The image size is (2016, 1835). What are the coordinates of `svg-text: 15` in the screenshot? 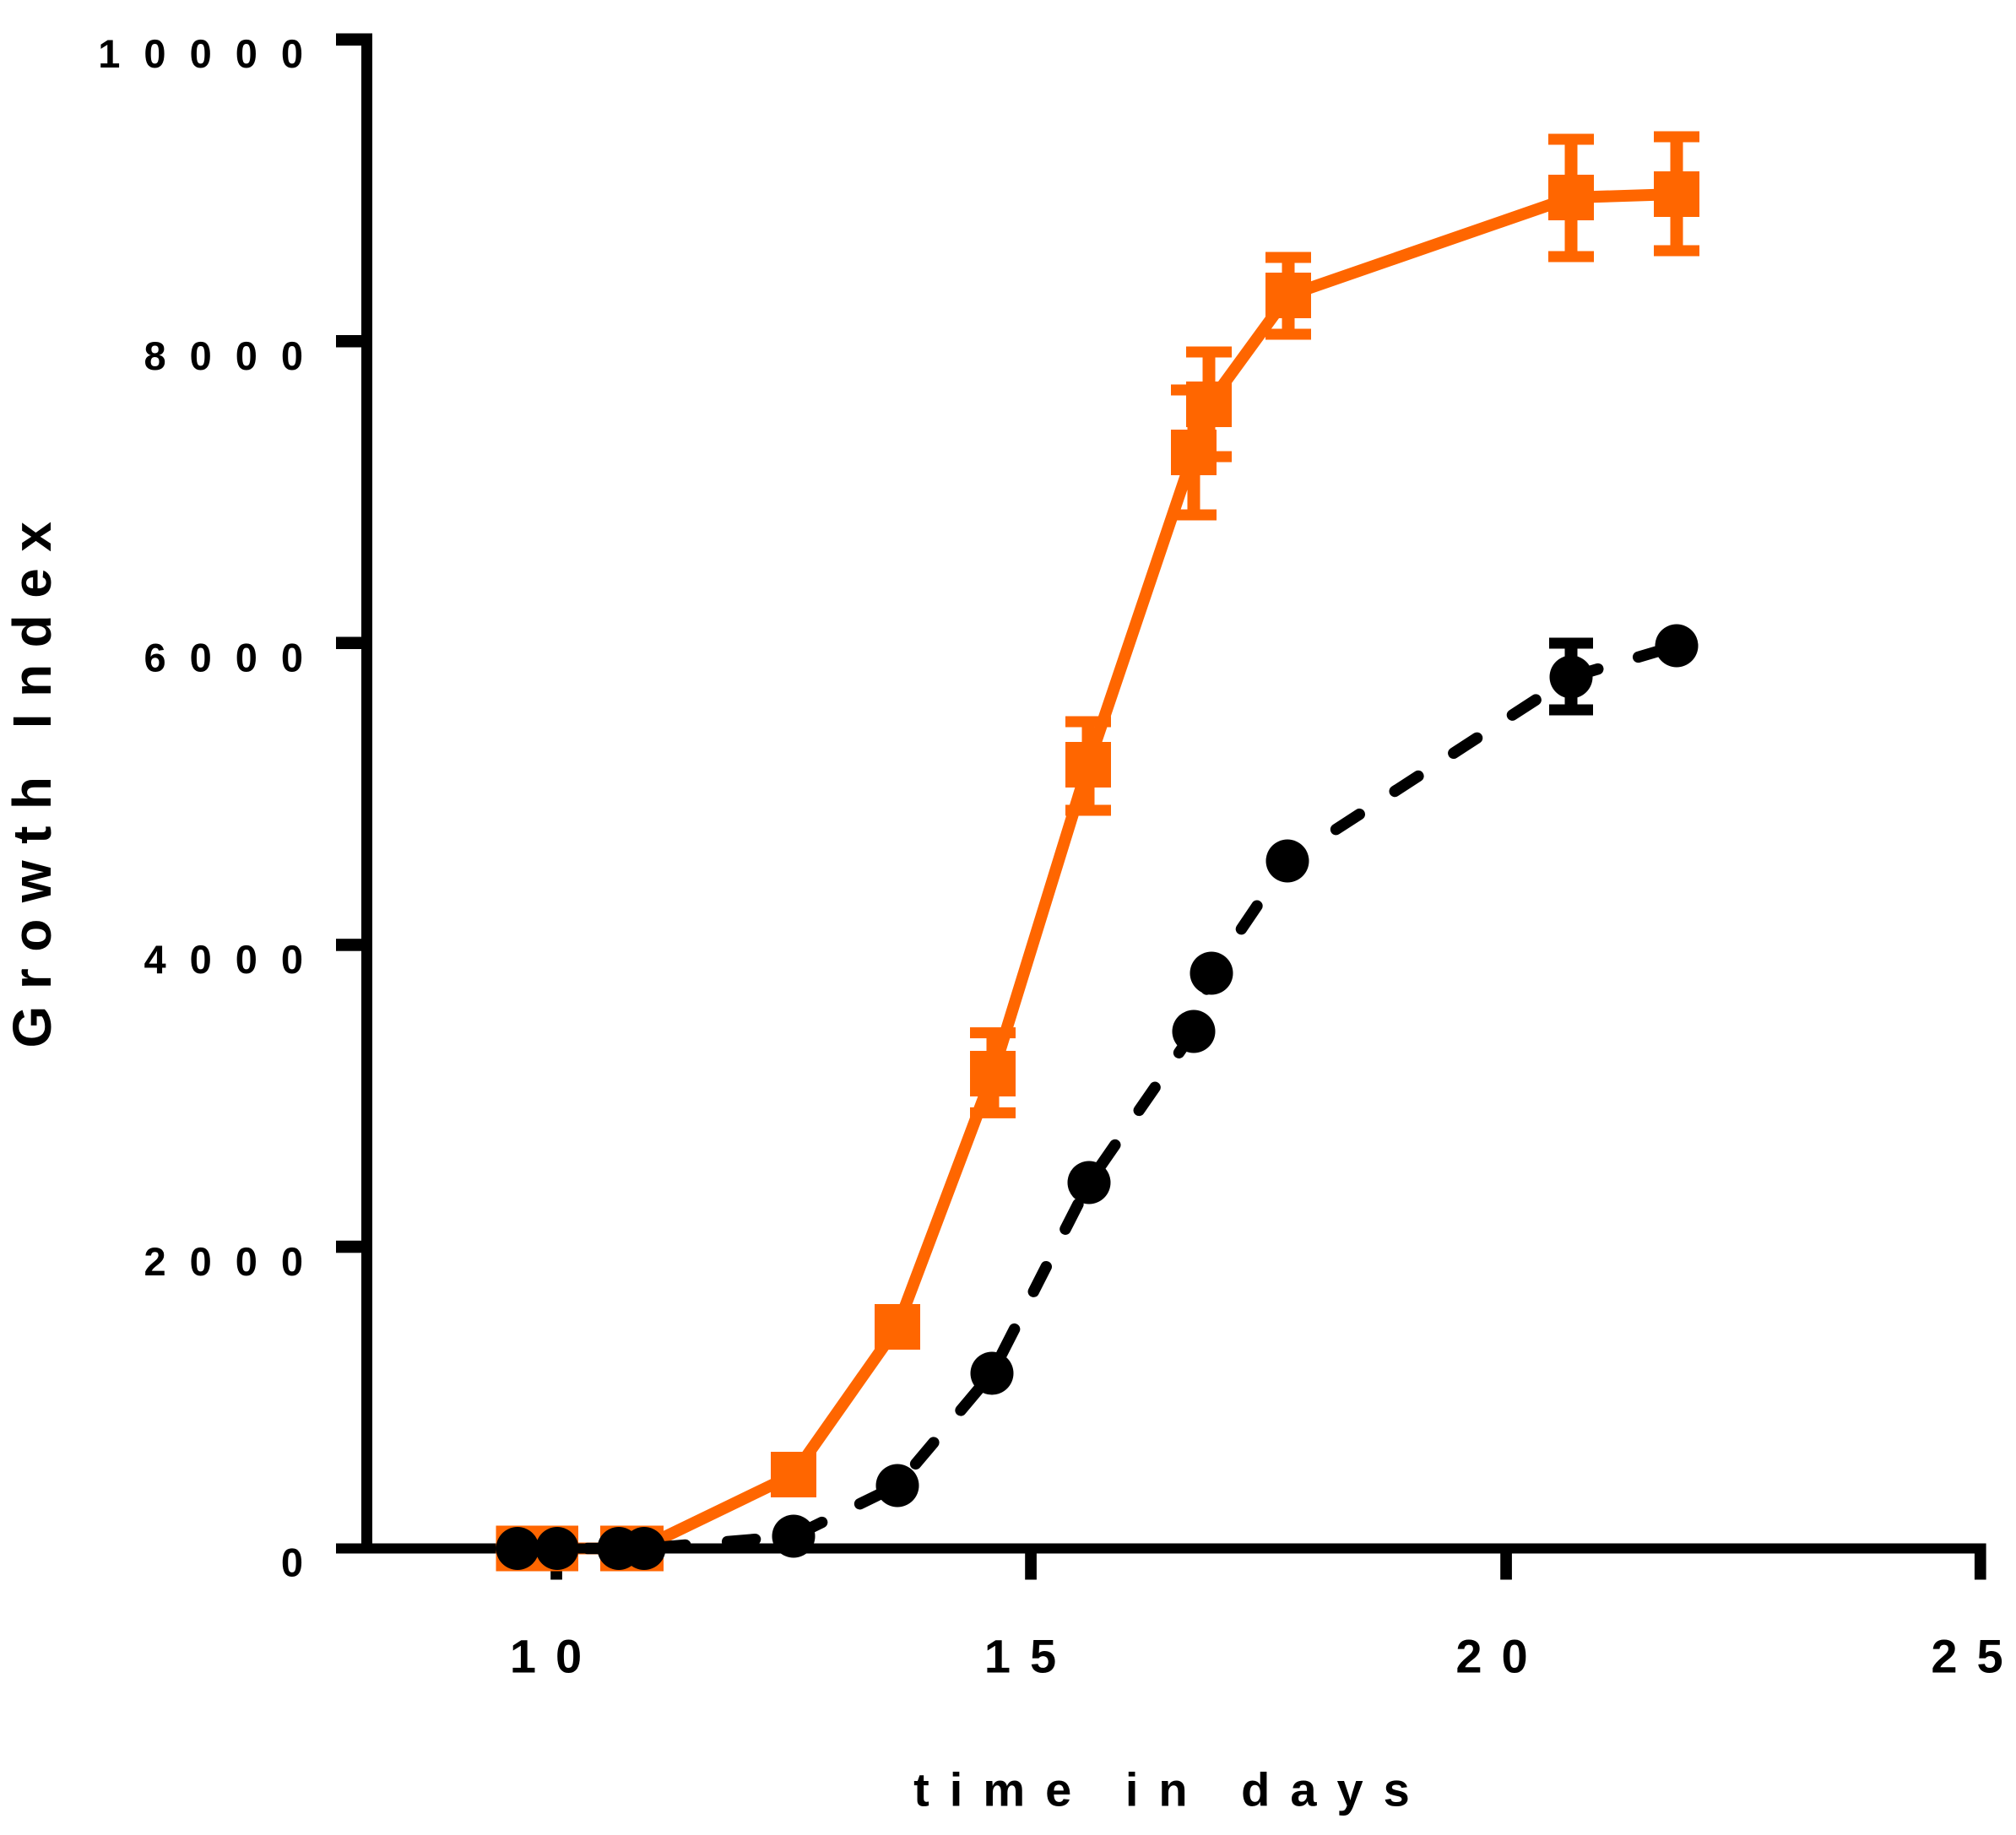 It's located at (1030, 1656).